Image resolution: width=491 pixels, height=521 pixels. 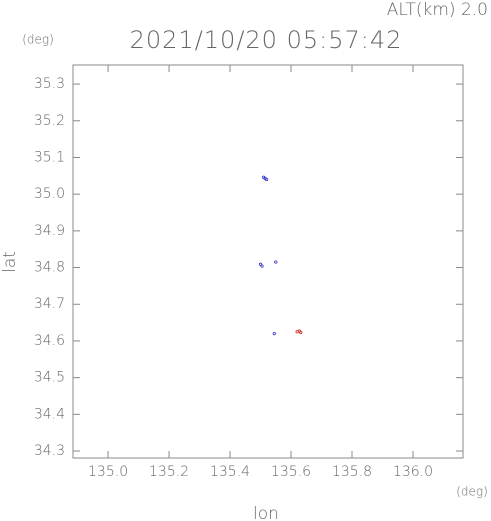 What do you see at coordinates (352, 472) in the screenshot?
I see `x-tick-label: 135.8` at bounding box center [352, 472].